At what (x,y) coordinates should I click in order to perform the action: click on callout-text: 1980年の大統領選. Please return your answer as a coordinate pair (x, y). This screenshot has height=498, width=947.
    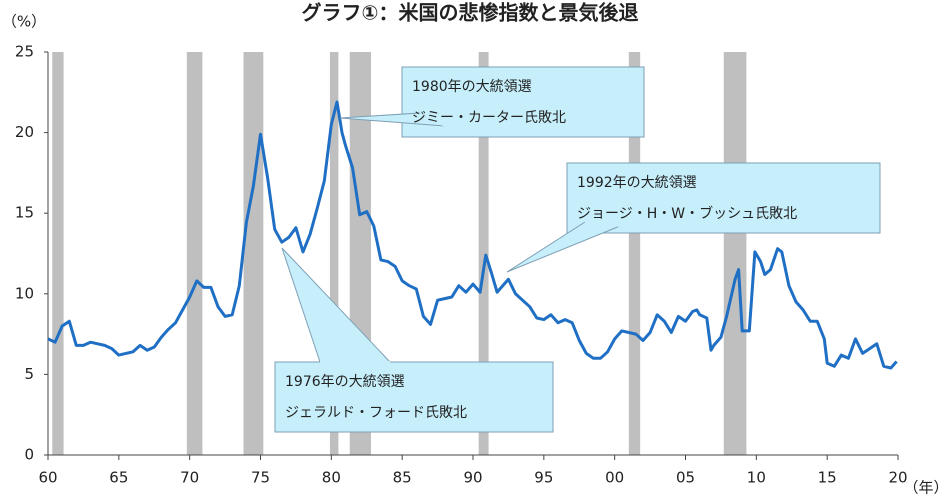
    Looking at the image, I should click on (472, 86).